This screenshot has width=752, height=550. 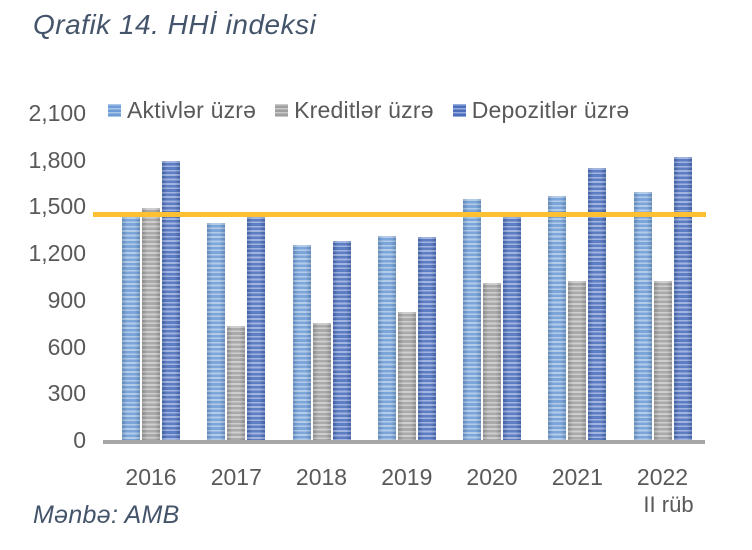 I want to click on bar-2019-series2, so click(x=426, y=338).